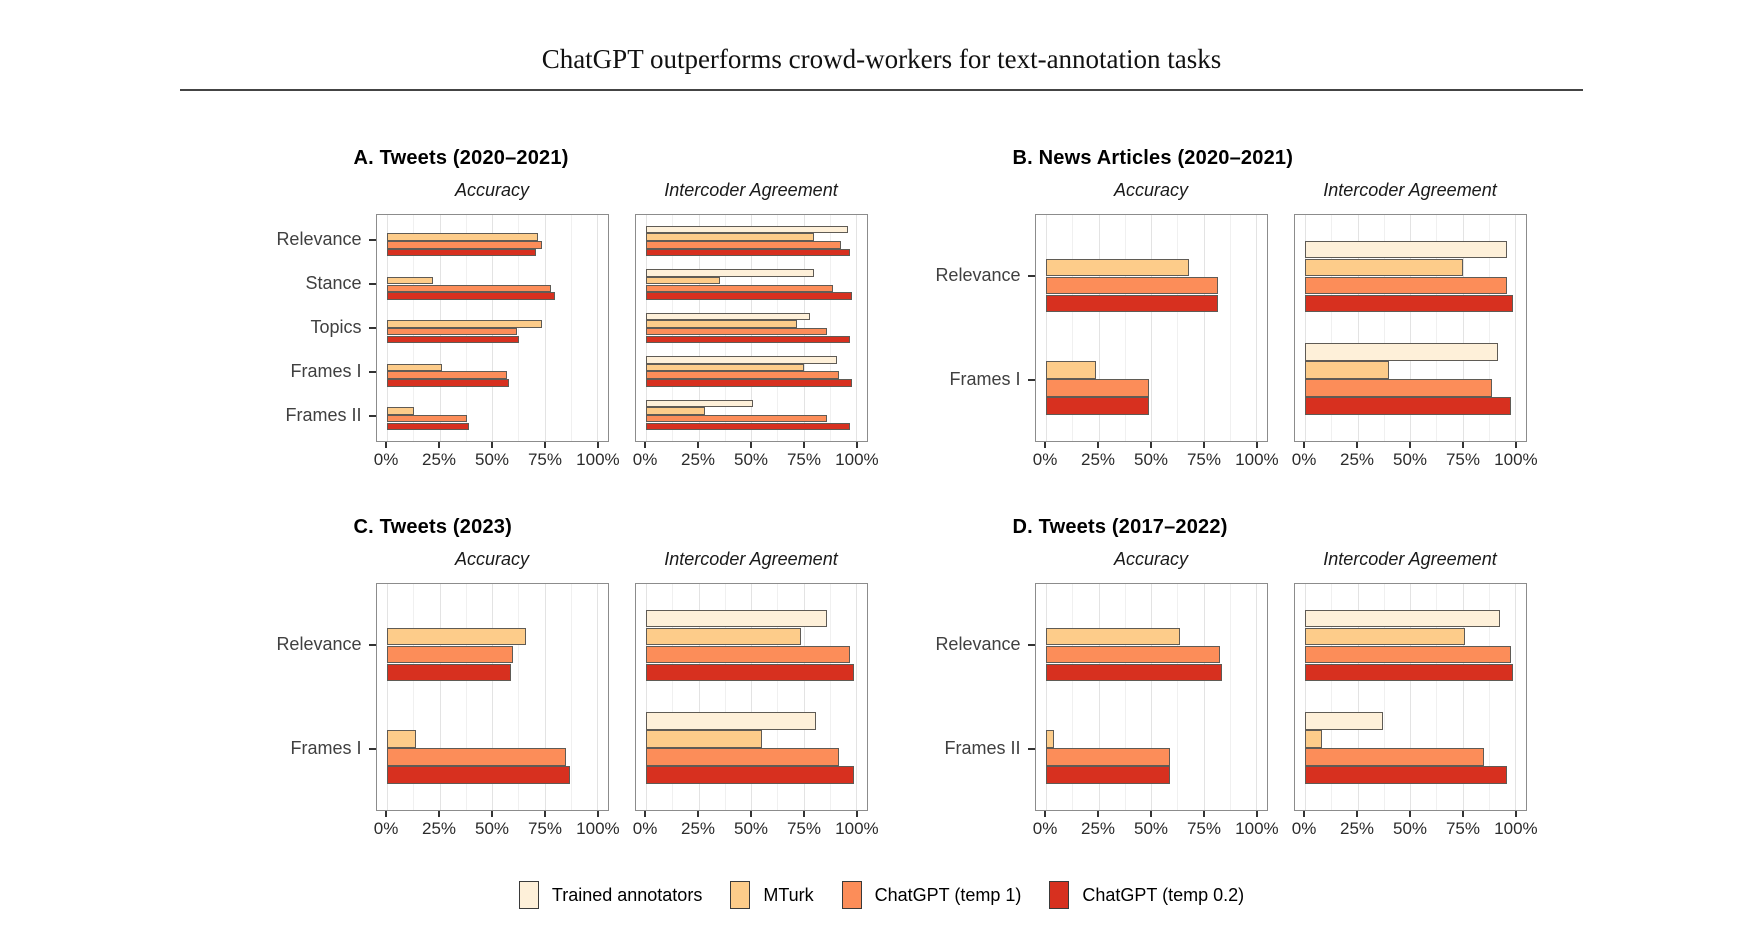 This screenshot has width=1763, height=950. What do you see at coordinates (948, 894) in the screenshot?
I see `legend-label: ChatGPT (temp 1)` at bounding box center [948, 894].